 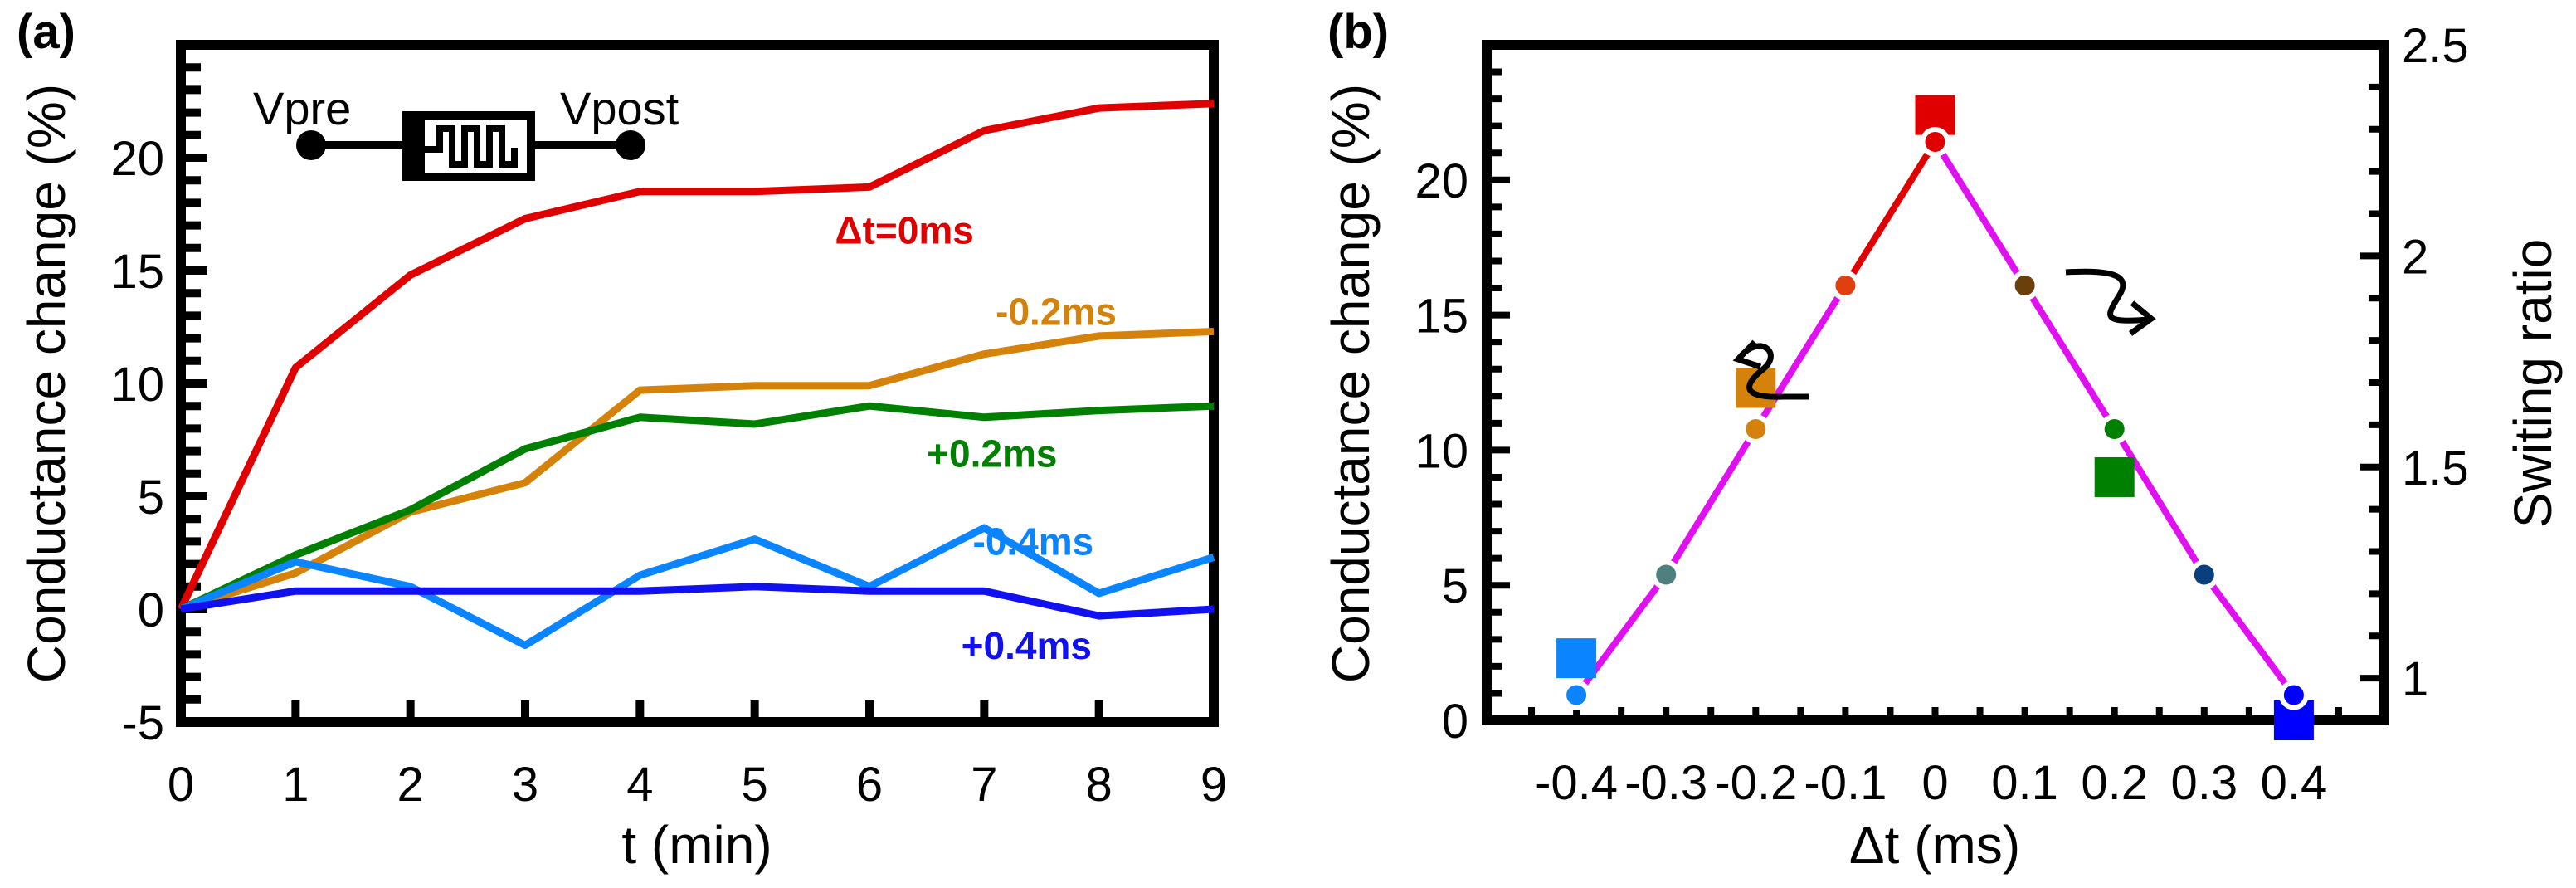 I want to click on x-tick-label: -0.3, so click(x=1665, y=783).